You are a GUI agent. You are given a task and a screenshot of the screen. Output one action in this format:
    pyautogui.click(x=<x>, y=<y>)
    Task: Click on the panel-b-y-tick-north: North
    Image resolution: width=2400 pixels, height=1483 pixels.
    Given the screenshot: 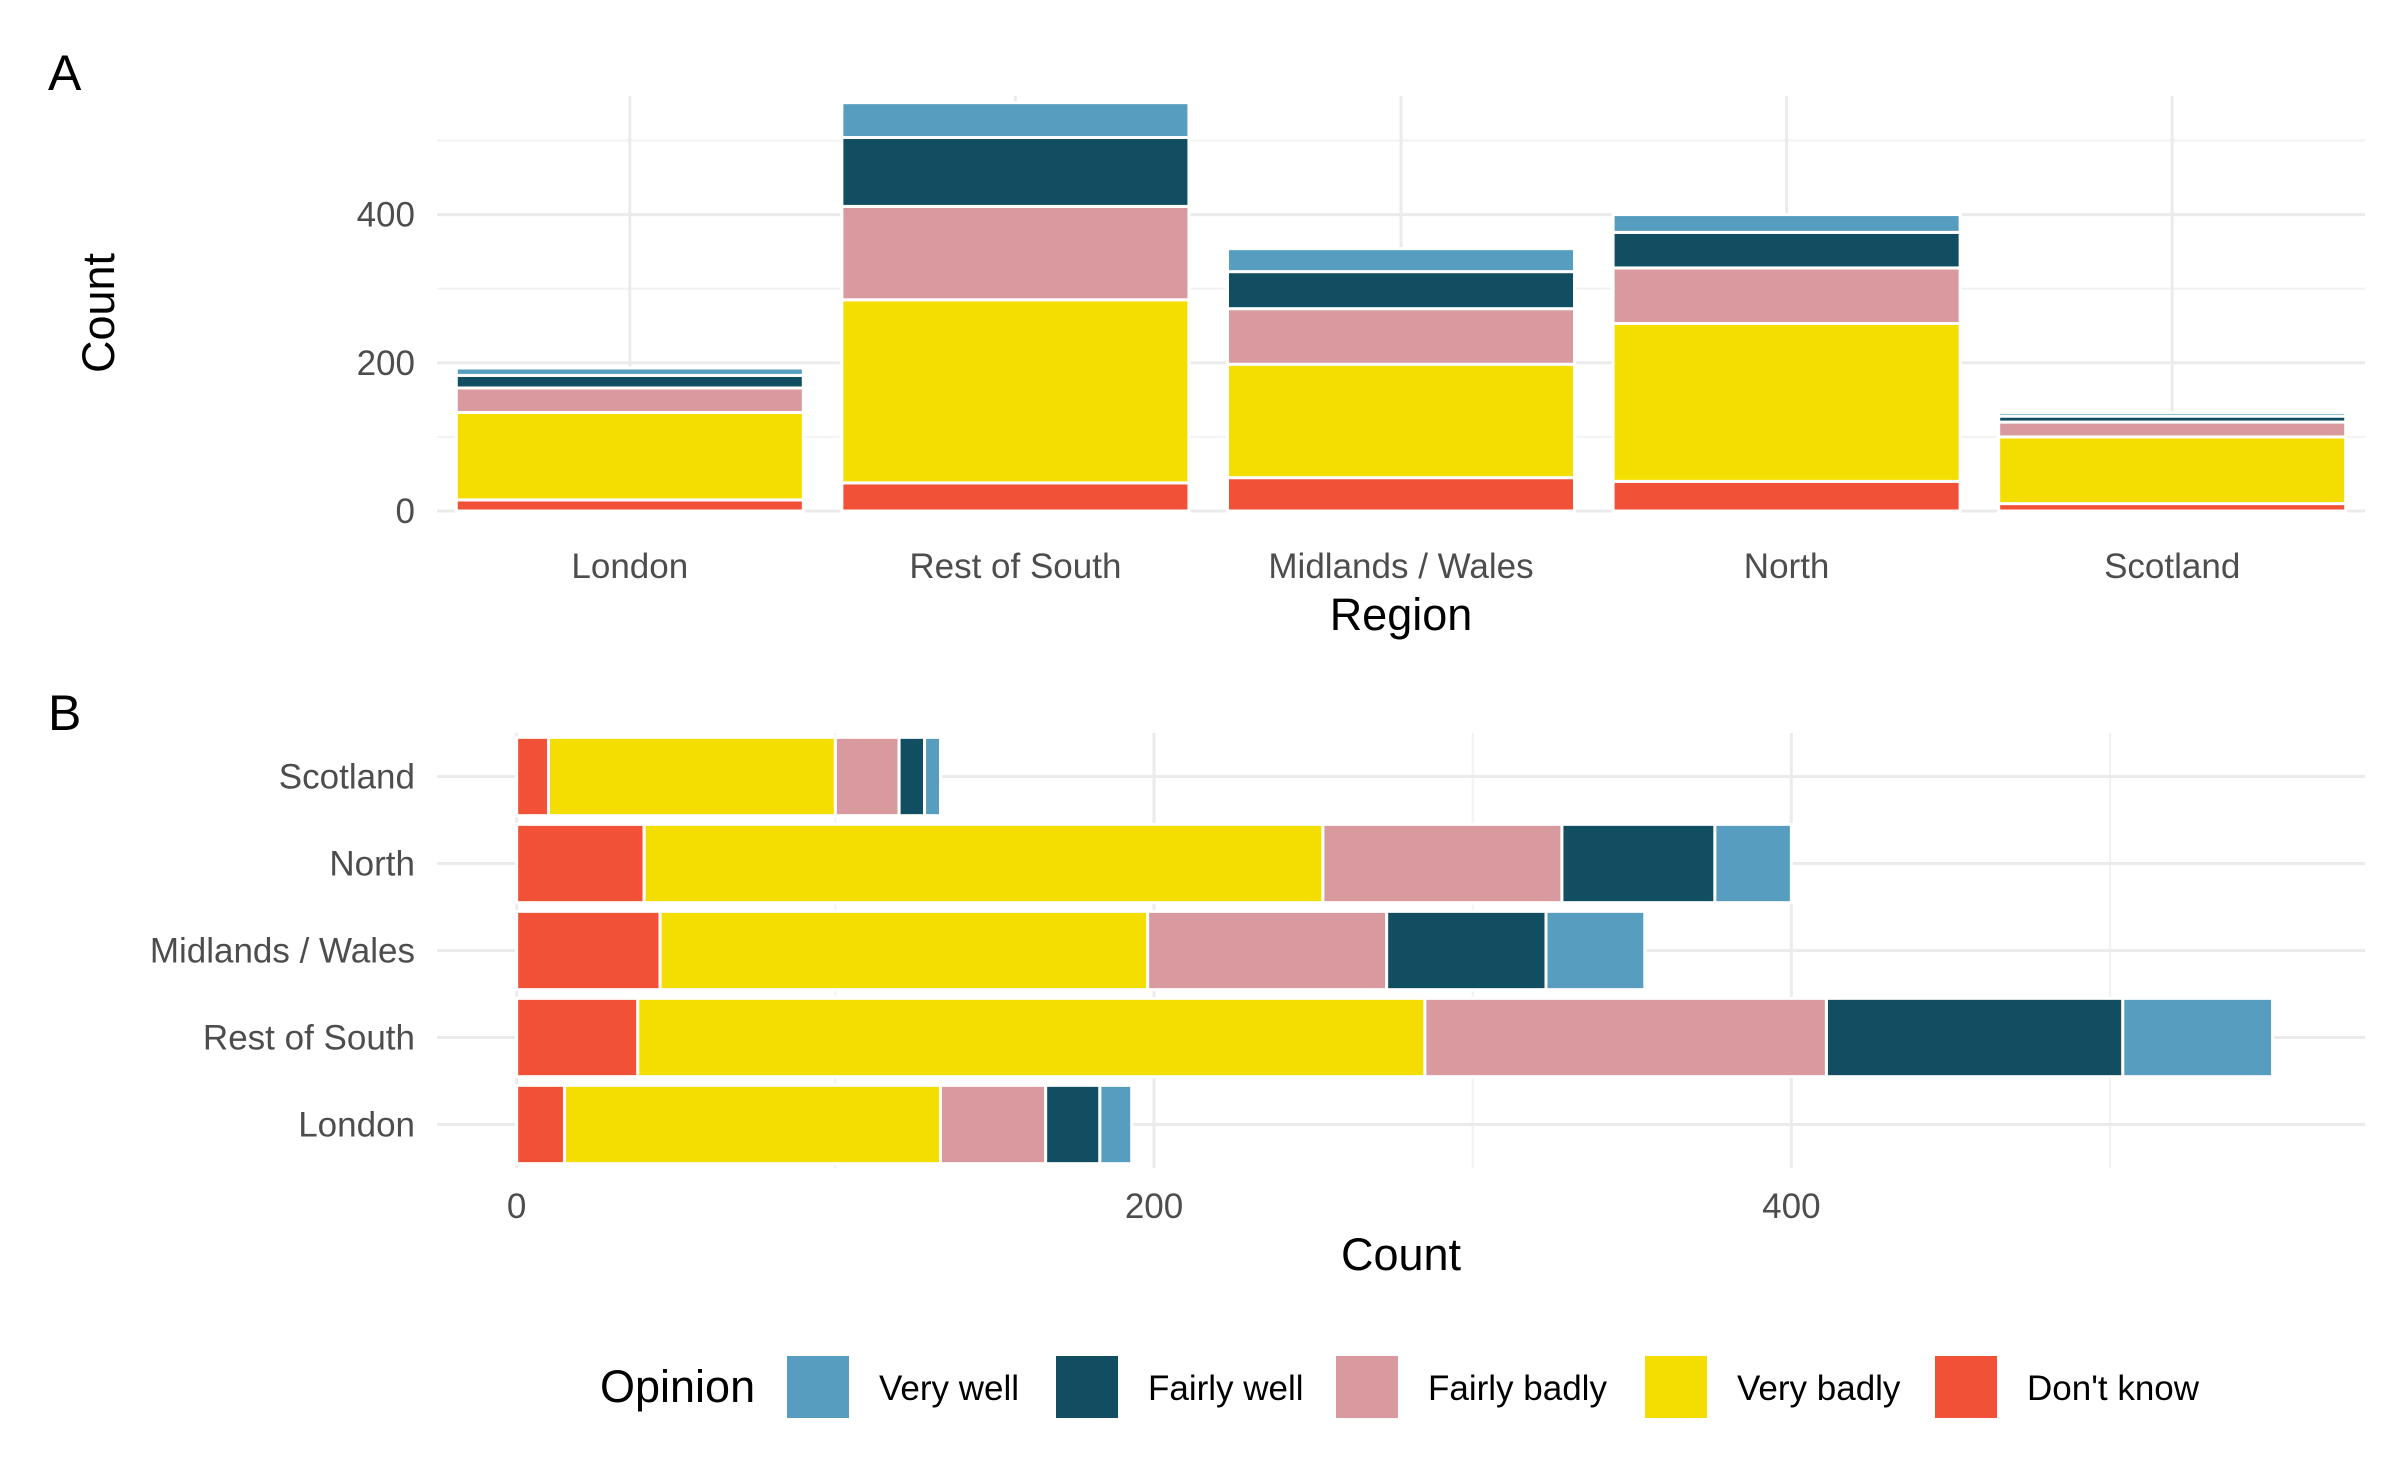 What is the action you would take?
    pyautogui.click(x=372, y=864)
    